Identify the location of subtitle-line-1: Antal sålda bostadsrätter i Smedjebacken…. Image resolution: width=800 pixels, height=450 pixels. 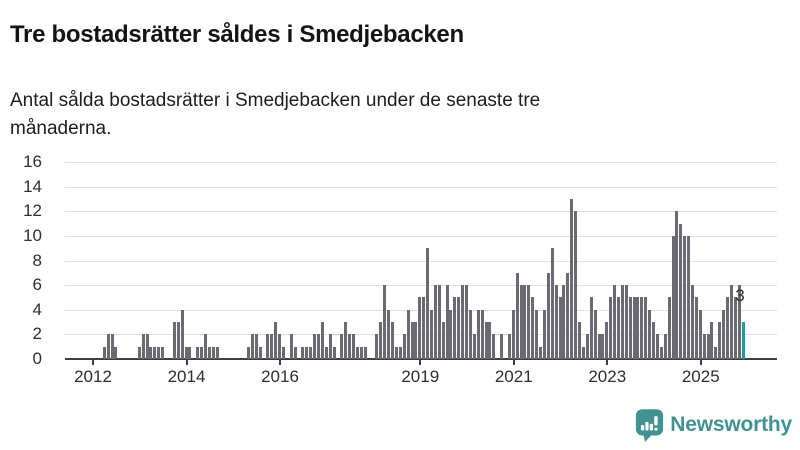
(275, 100).